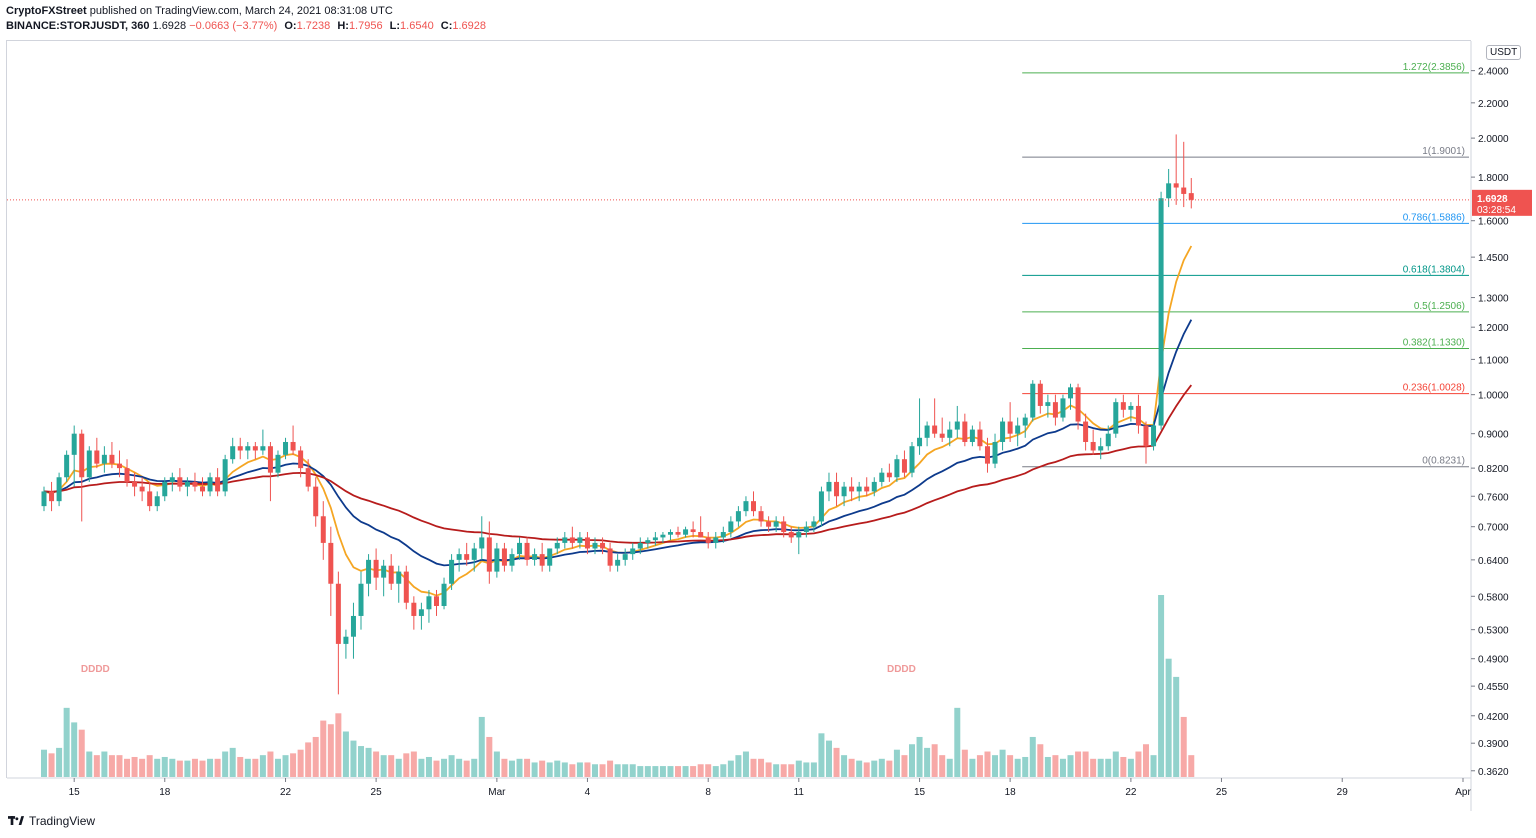 The height and width of the screenshot is (838, 1536). What do you see at coordinates (618, 464) in the screenshot?
I see `ema-slow-line` at bounding box center [618, 464].